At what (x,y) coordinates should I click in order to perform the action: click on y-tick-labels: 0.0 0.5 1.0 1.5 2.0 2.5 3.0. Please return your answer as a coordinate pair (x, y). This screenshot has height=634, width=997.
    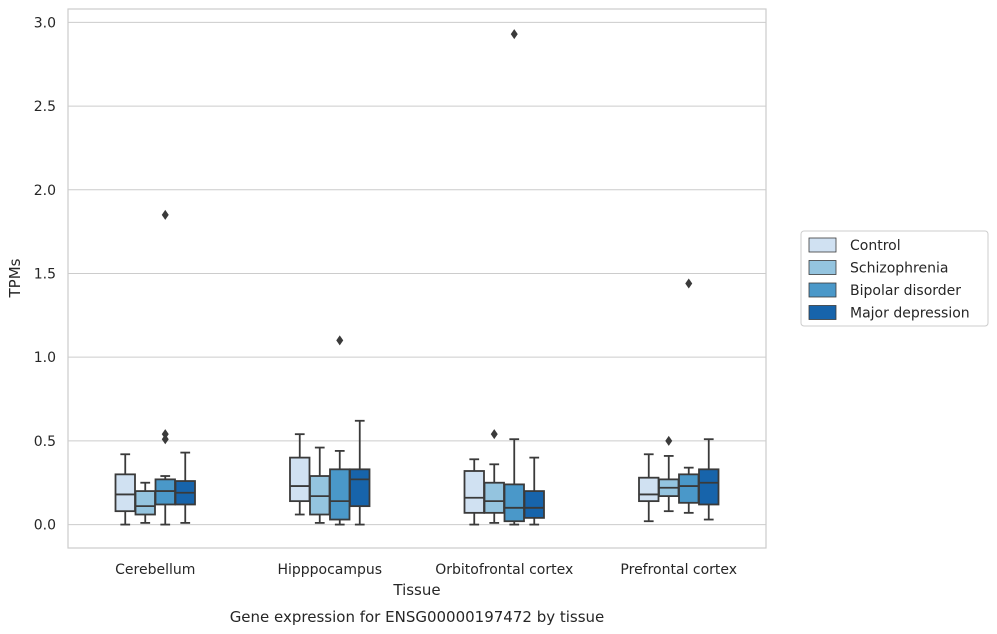
    Looking at the image, I should click on (45, 274).